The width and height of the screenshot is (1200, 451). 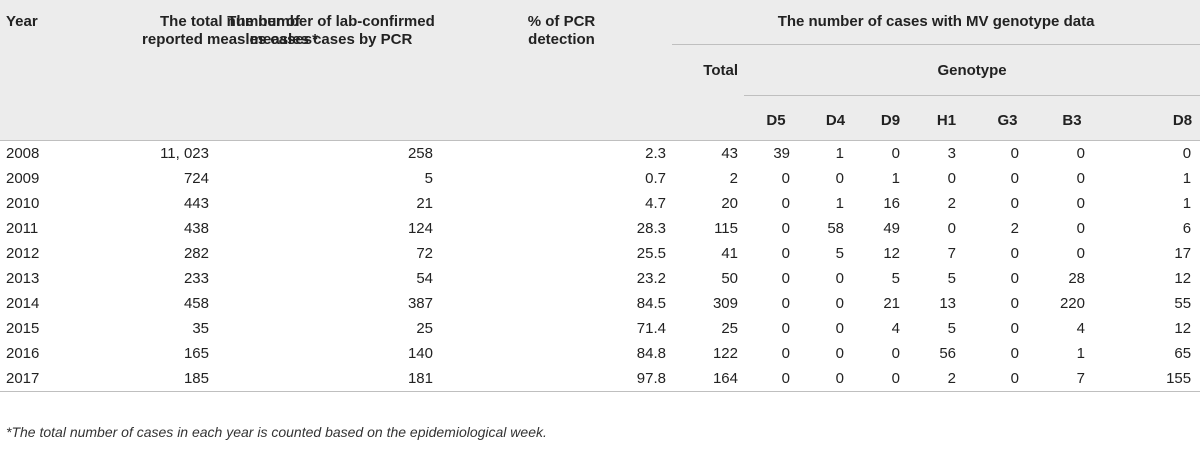 I want to click on cell-total: 164, so click(x=708, y=378).